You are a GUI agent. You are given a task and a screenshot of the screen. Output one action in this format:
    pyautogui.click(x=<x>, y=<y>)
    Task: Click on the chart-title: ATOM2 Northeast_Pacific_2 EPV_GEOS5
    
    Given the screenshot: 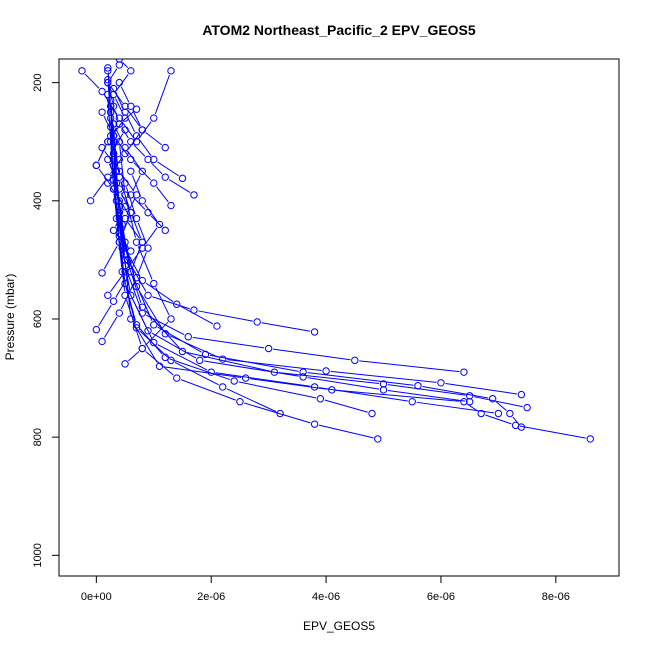 What is the action you would take?
    pyautogui.click(x=339, y=30)
    